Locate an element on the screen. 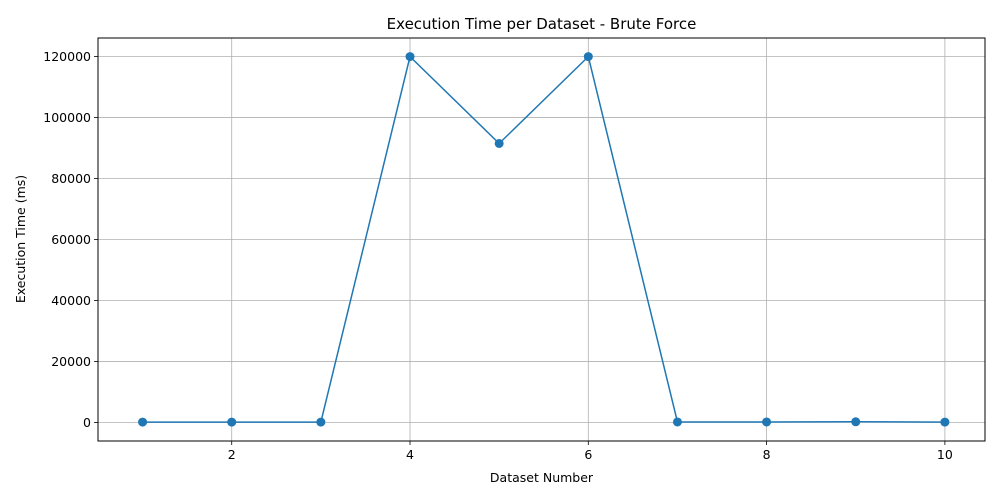  x-tick-label: 6 is located at coordinates (588, 454).